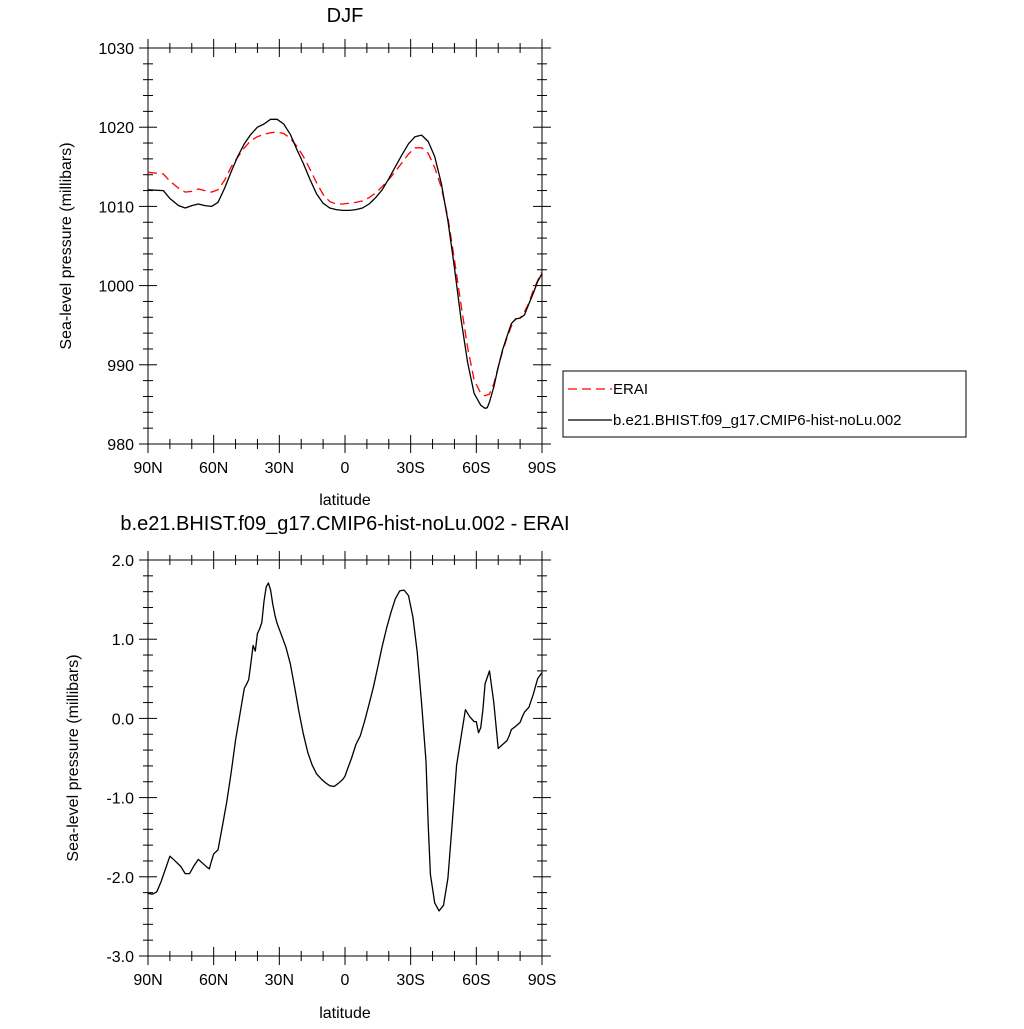 This screenshot has width=1024, height=1029. What do you see at coordinates (120, 366) in the screenshot?
I see `top-y-tick-label: 990` at bounding box center [120, 366].